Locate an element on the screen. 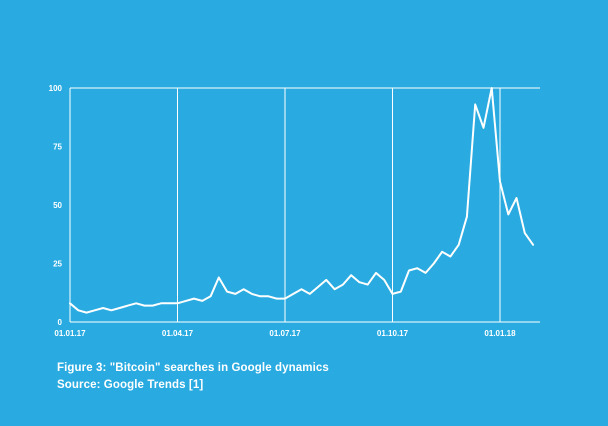 This screenshot has height=426, width=608. x-tick-label: 01.01.17 is located at coordinates (70, 333).